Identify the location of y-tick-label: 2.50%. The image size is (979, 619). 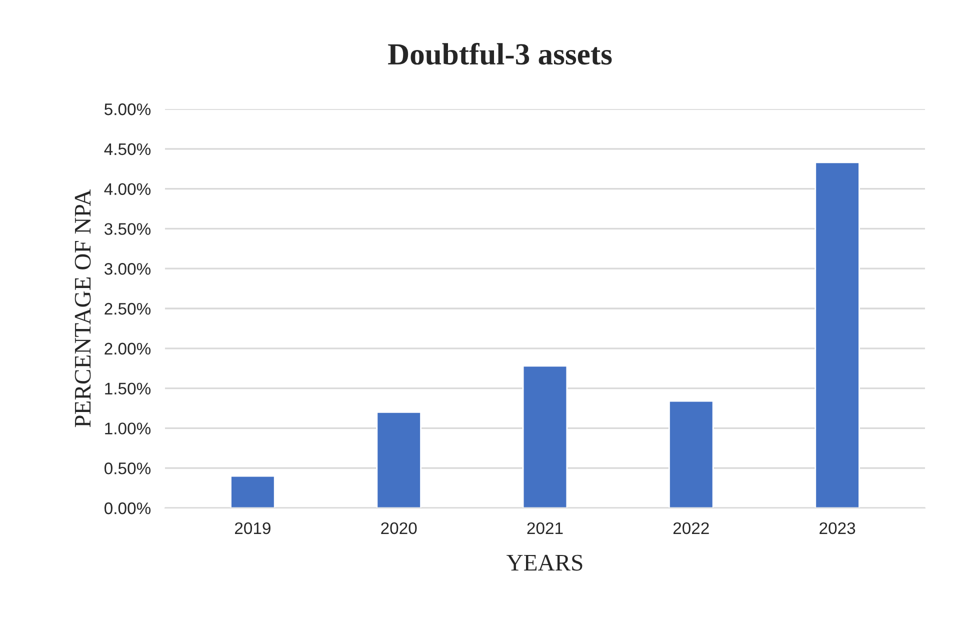
(127, 308).